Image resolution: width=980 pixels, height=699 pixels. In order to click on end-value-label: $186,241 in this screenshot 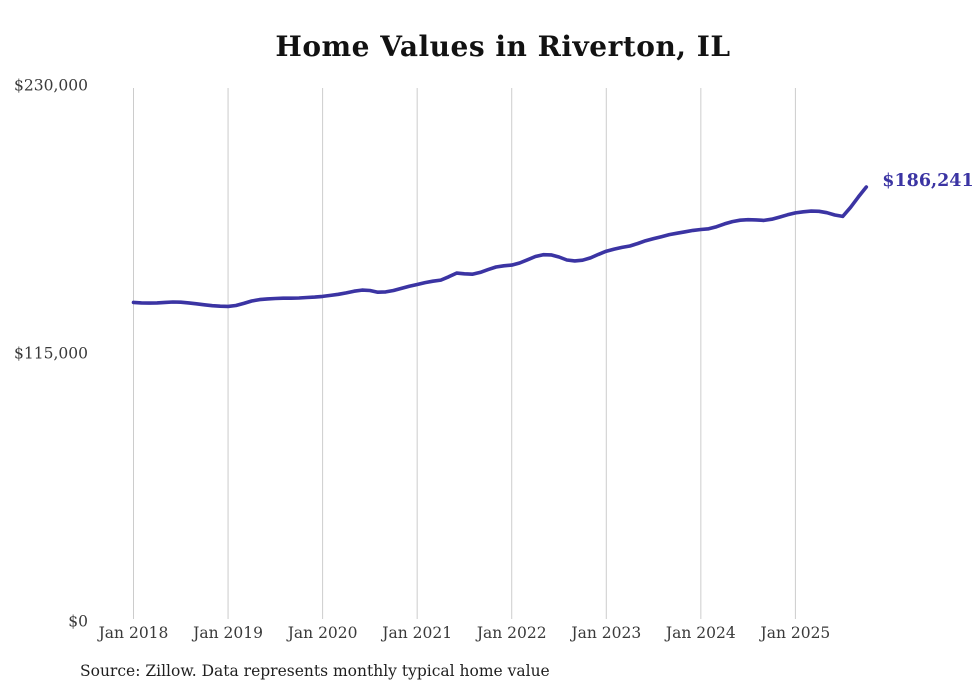, I will do `click(927, 181)`.